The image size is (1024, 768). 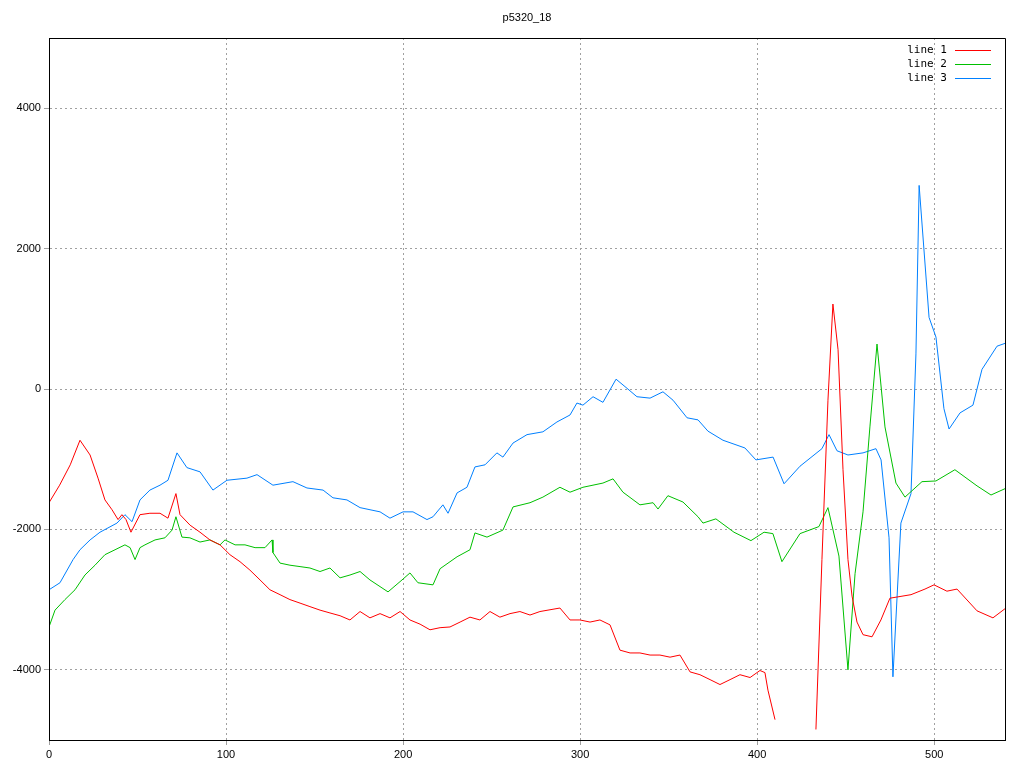 I want to click on x-tick-label: 200, so click(x=403, y=753).